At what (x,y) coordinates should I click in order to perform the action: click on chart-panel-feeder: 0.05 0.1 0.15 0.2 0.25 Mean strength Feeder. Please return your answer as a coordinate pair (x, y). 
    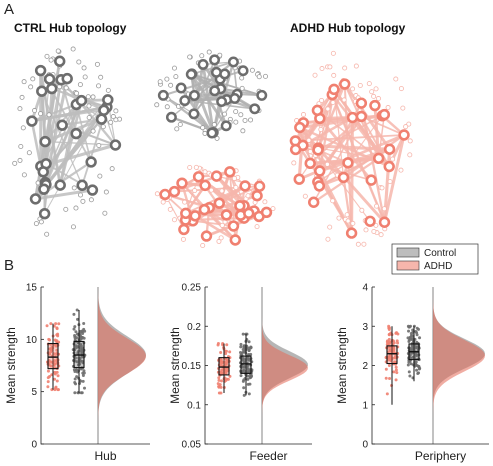
    Looking at the image, I should click on (240, 373).